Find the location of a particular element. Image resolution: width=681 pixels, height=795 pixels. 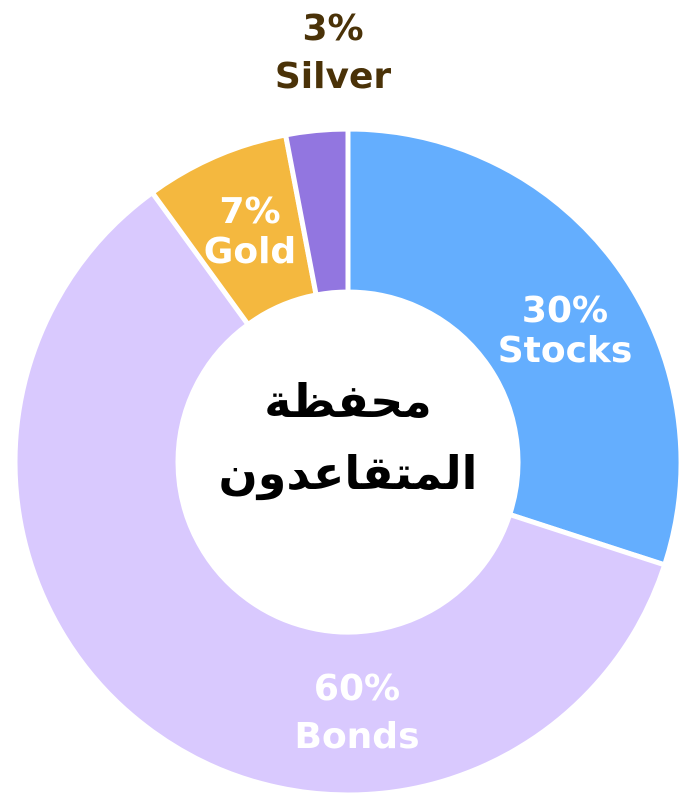

chart-title: محفظة المتقاعدون is located at coordinates (348, 437).